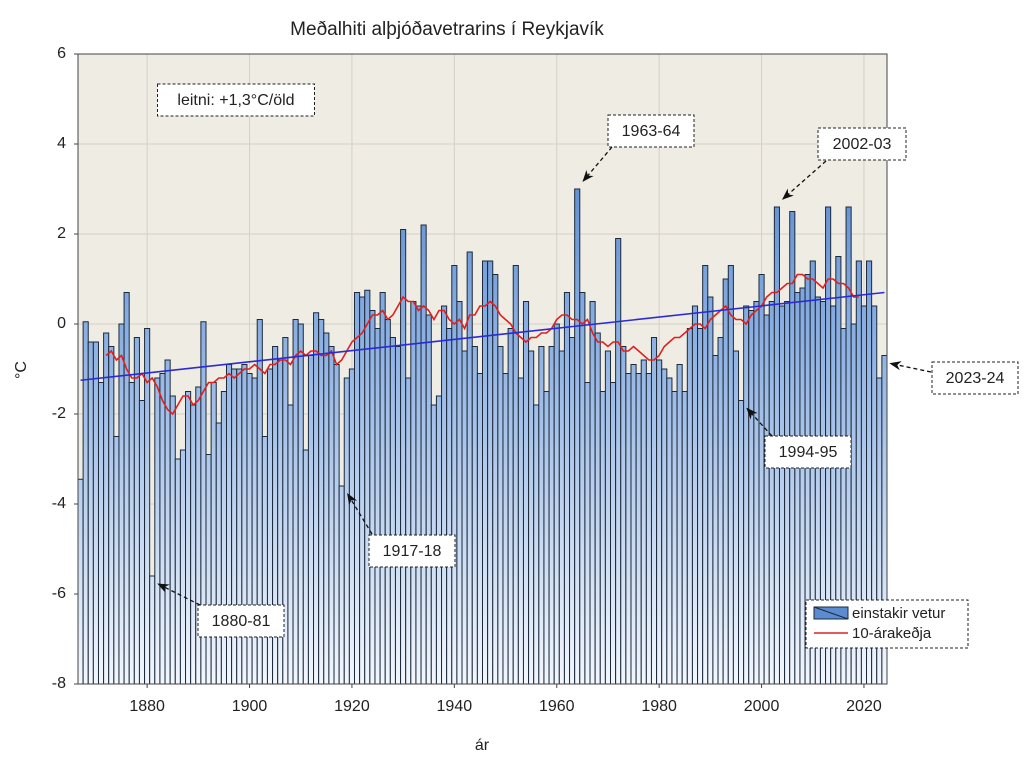 The image size is (1024, 768). What do you see at coordinates (831, 613) in the screenshot?
I see `legend-swatch-line` at bounding box center [831, 613].